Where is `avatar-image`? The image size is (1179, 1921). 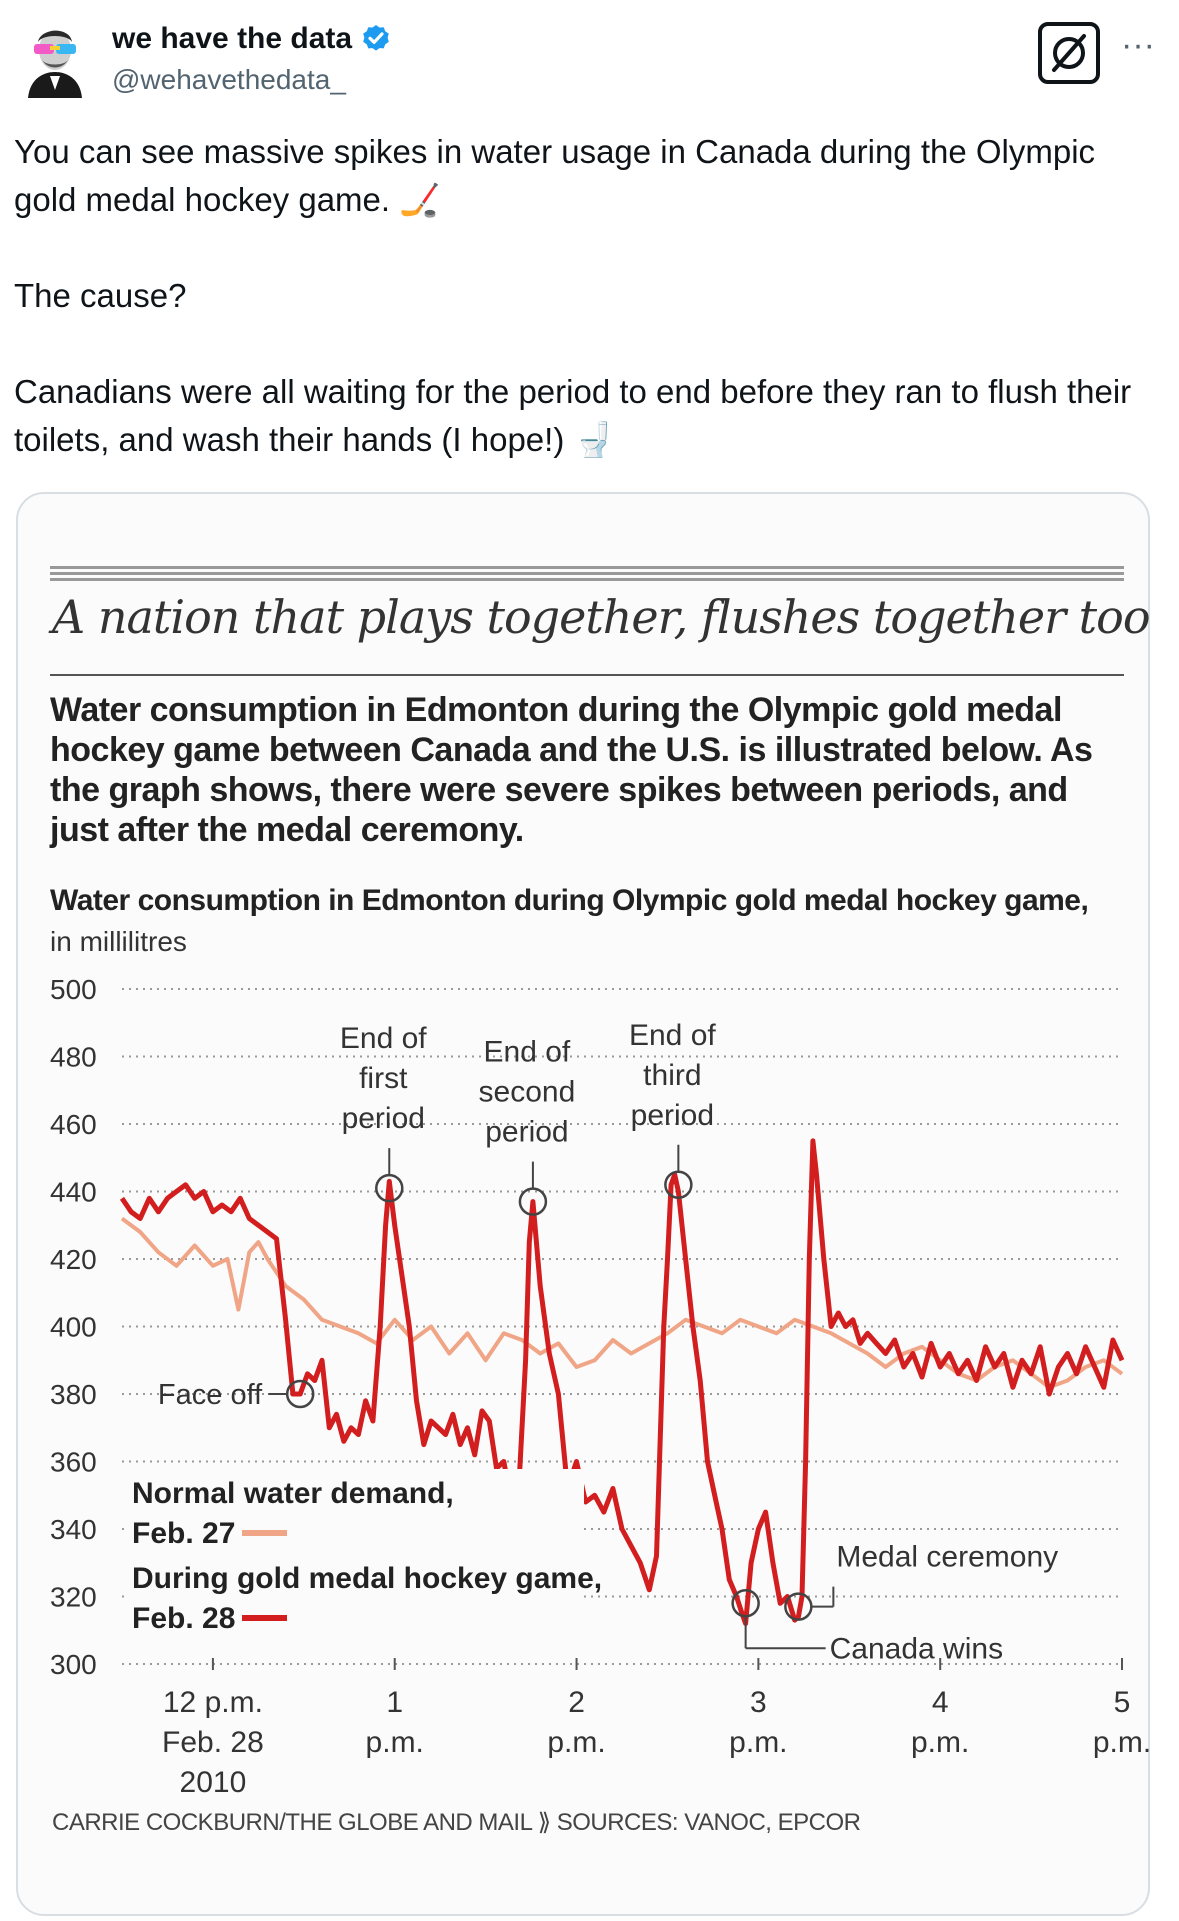
avatar-image is located at coordinates (55, 59).